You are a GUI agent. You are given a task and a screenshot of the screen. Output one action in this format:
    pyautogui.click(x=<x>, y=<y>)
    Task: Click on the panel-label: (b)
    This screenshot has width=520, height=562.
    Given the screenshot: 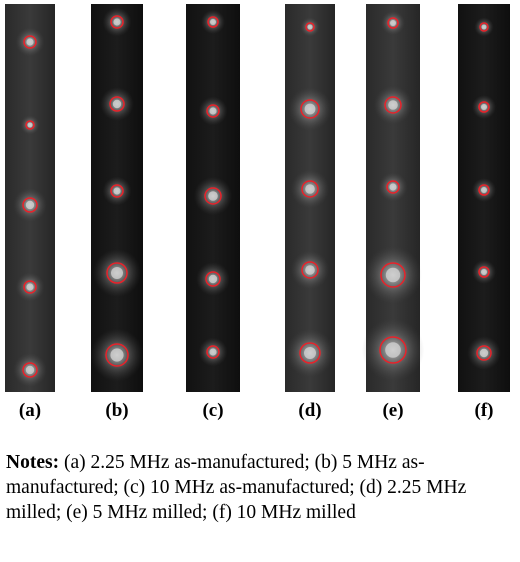 What is the action you would take?
    pyautogui.click(x=116, y=410)
    